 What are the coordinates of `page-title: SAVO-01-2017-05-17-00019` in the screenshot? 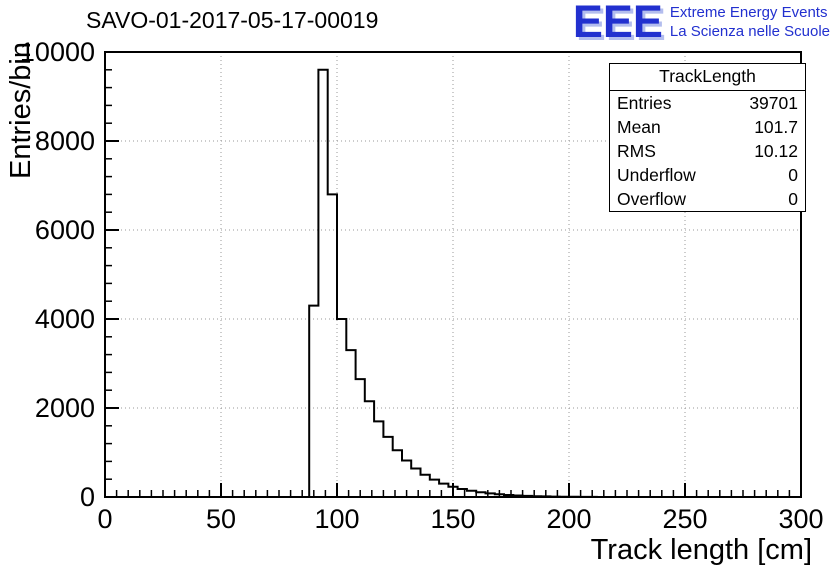 It's located at (232, 20).